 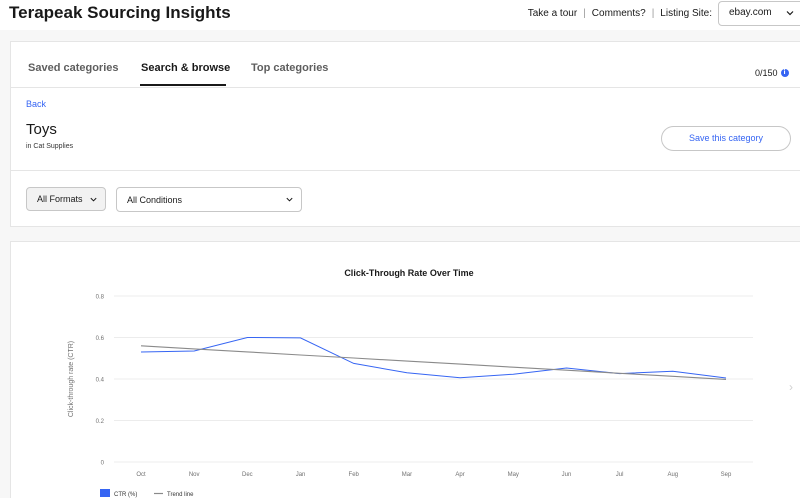 What do you see at coordinates (103, 464) in the screenshot?
I see `y-tick-label: 0` at bounding box center [103, 464].